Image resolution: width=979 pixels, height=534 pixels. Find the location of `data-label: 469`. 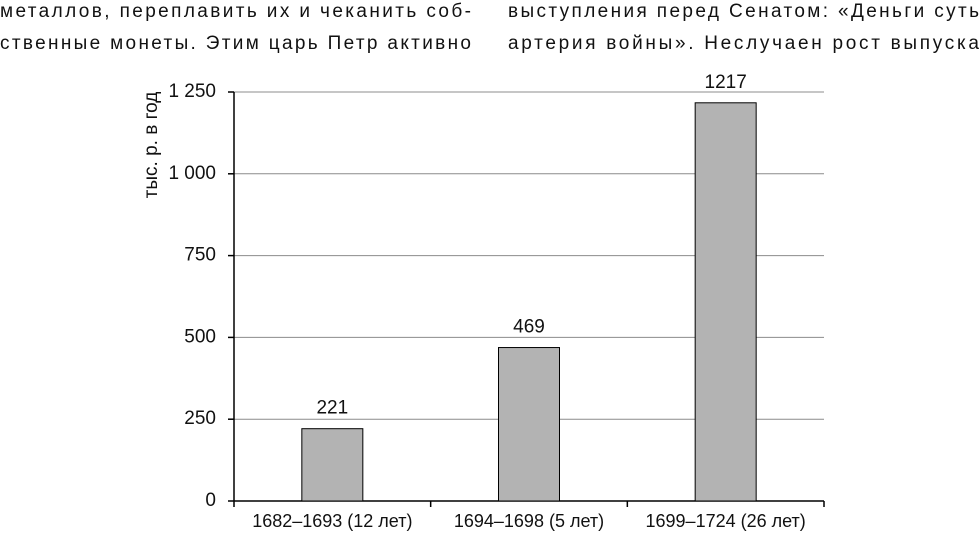

data-label: 469 is located at coordinates (529, 327).